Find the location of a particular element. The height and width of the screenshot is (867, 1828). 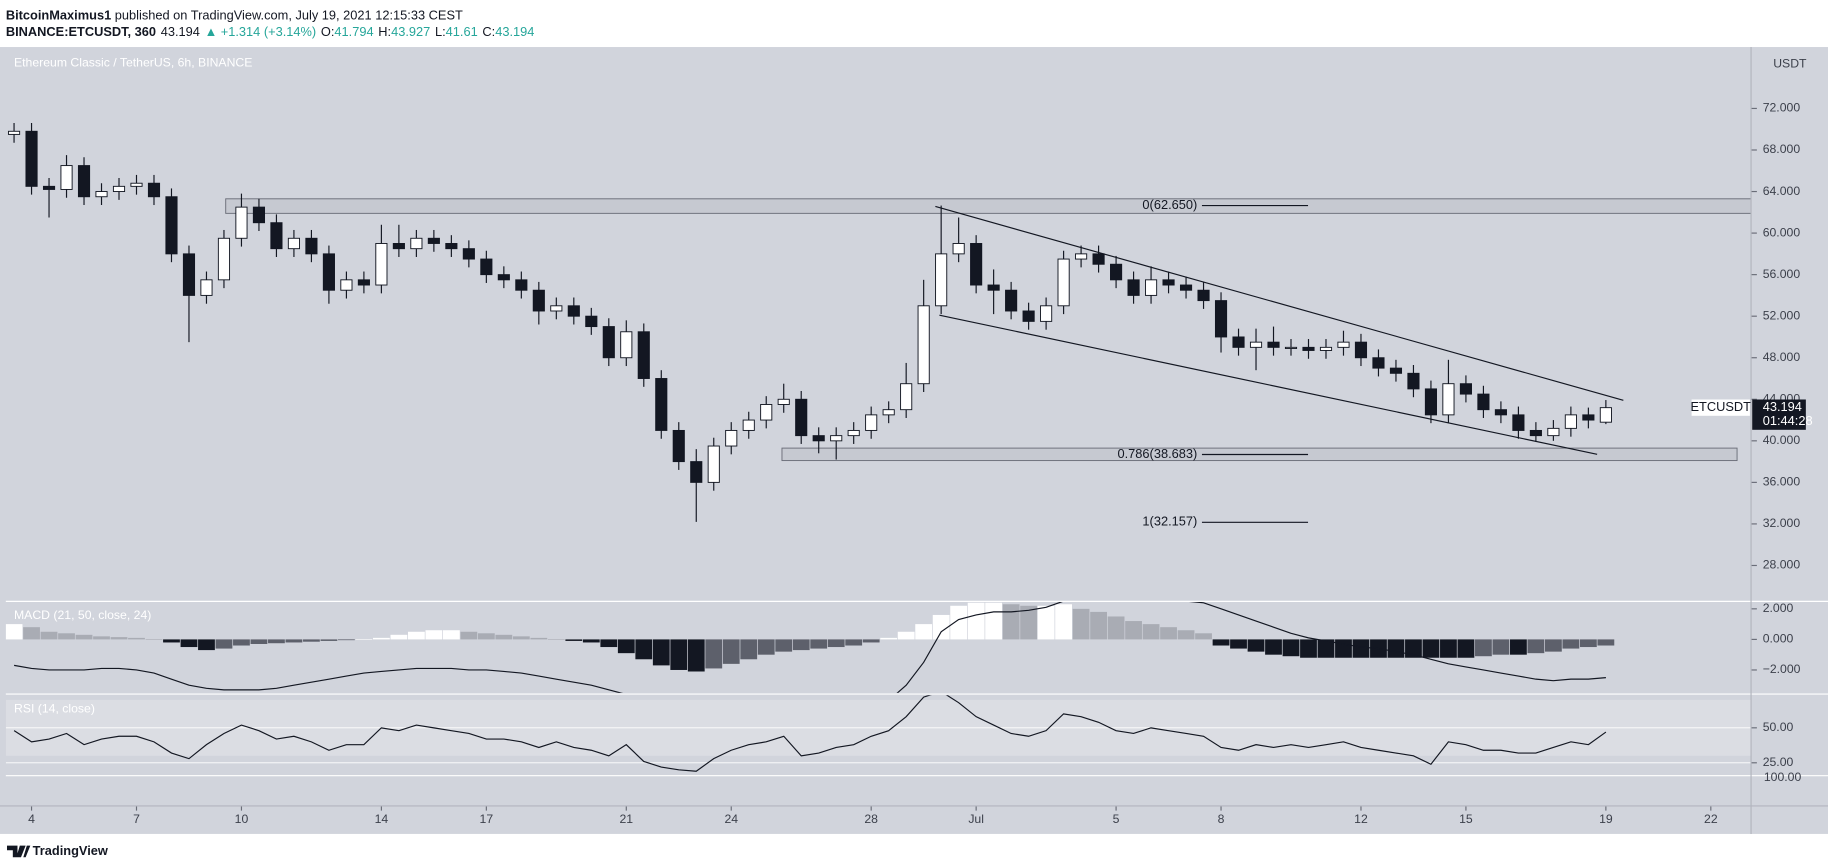

ohlc-label: L: is located at coordinates (440, 31).